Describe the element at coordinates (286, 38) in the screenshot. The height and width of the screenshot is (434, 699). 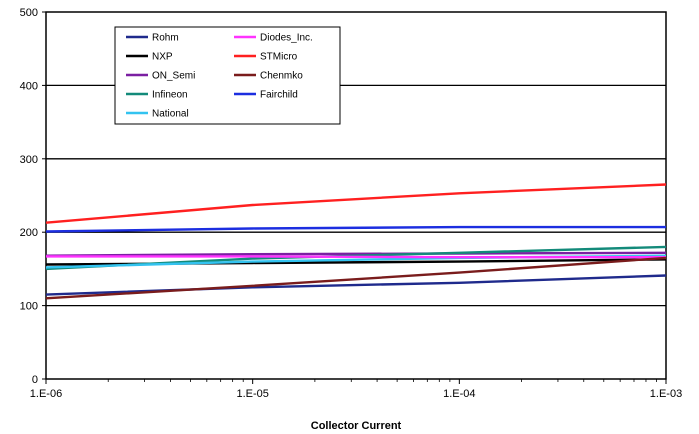
I see `legend-label-diodes-inc: Diodes_Inc.` at that location.